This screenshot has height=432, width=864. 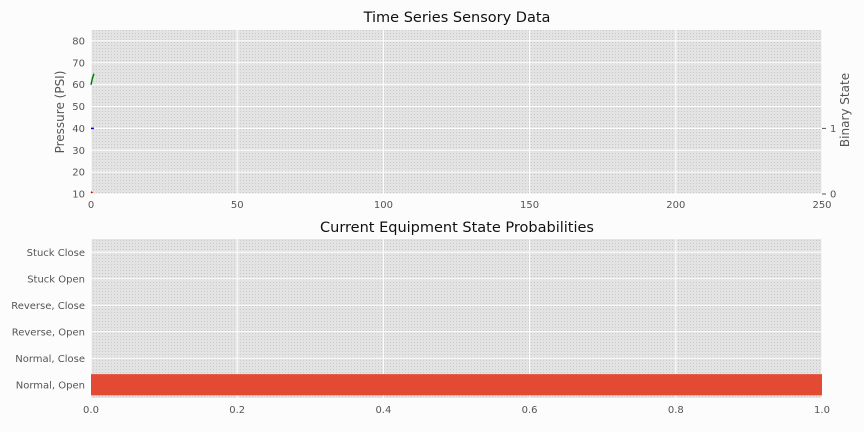 I want to click on x-tick-label: 1.0, so click(x=822, y=410).